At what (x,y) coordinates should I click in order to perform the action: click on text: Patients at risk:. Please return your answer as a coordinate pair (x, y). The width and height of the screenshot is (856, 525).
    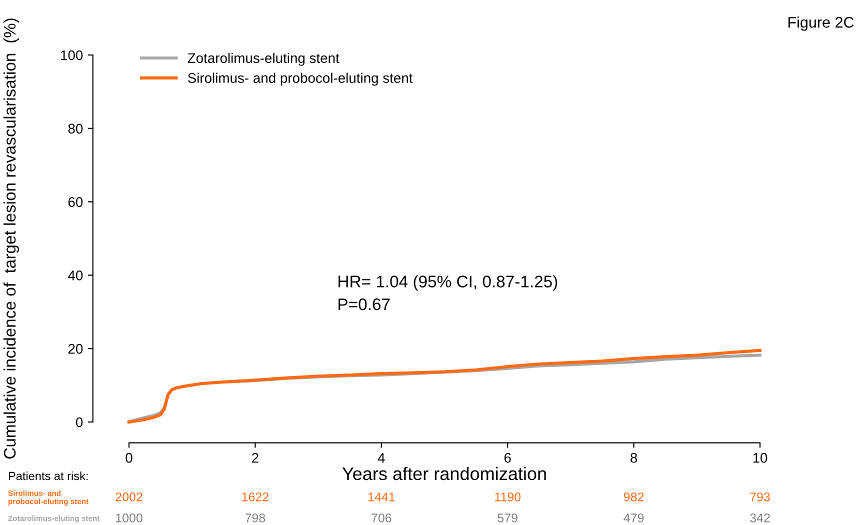
    Looking at the image, I should click on (48, 475).